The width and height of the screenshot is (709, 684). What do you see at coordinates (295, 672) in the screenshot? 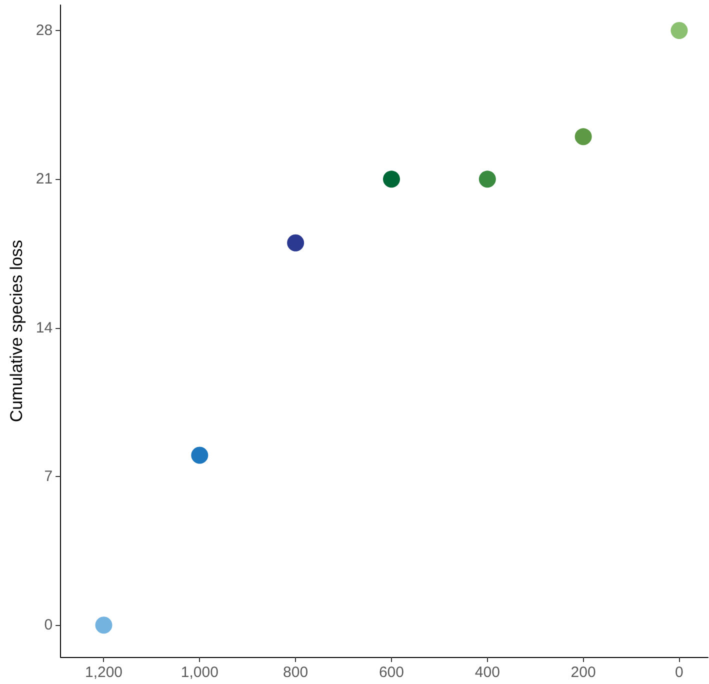
I see `x-tick-label: 800` at bounding box center [295, 672].